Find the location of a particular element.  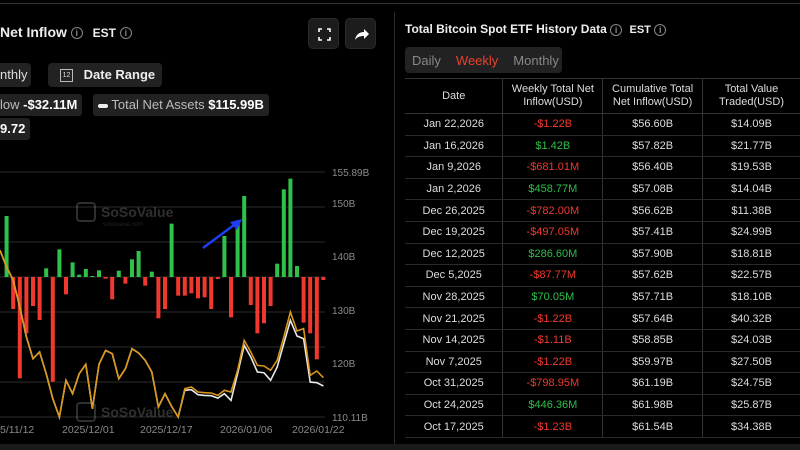

table-row: Jan 22,2026 -$1.22B $56.60B $14.09B is located at coordinates (602, 124).